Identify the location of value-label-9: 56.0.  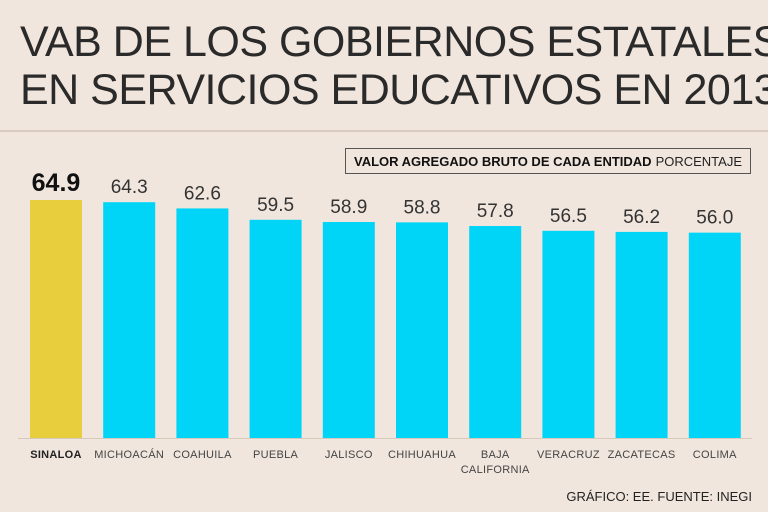
(714, 218).